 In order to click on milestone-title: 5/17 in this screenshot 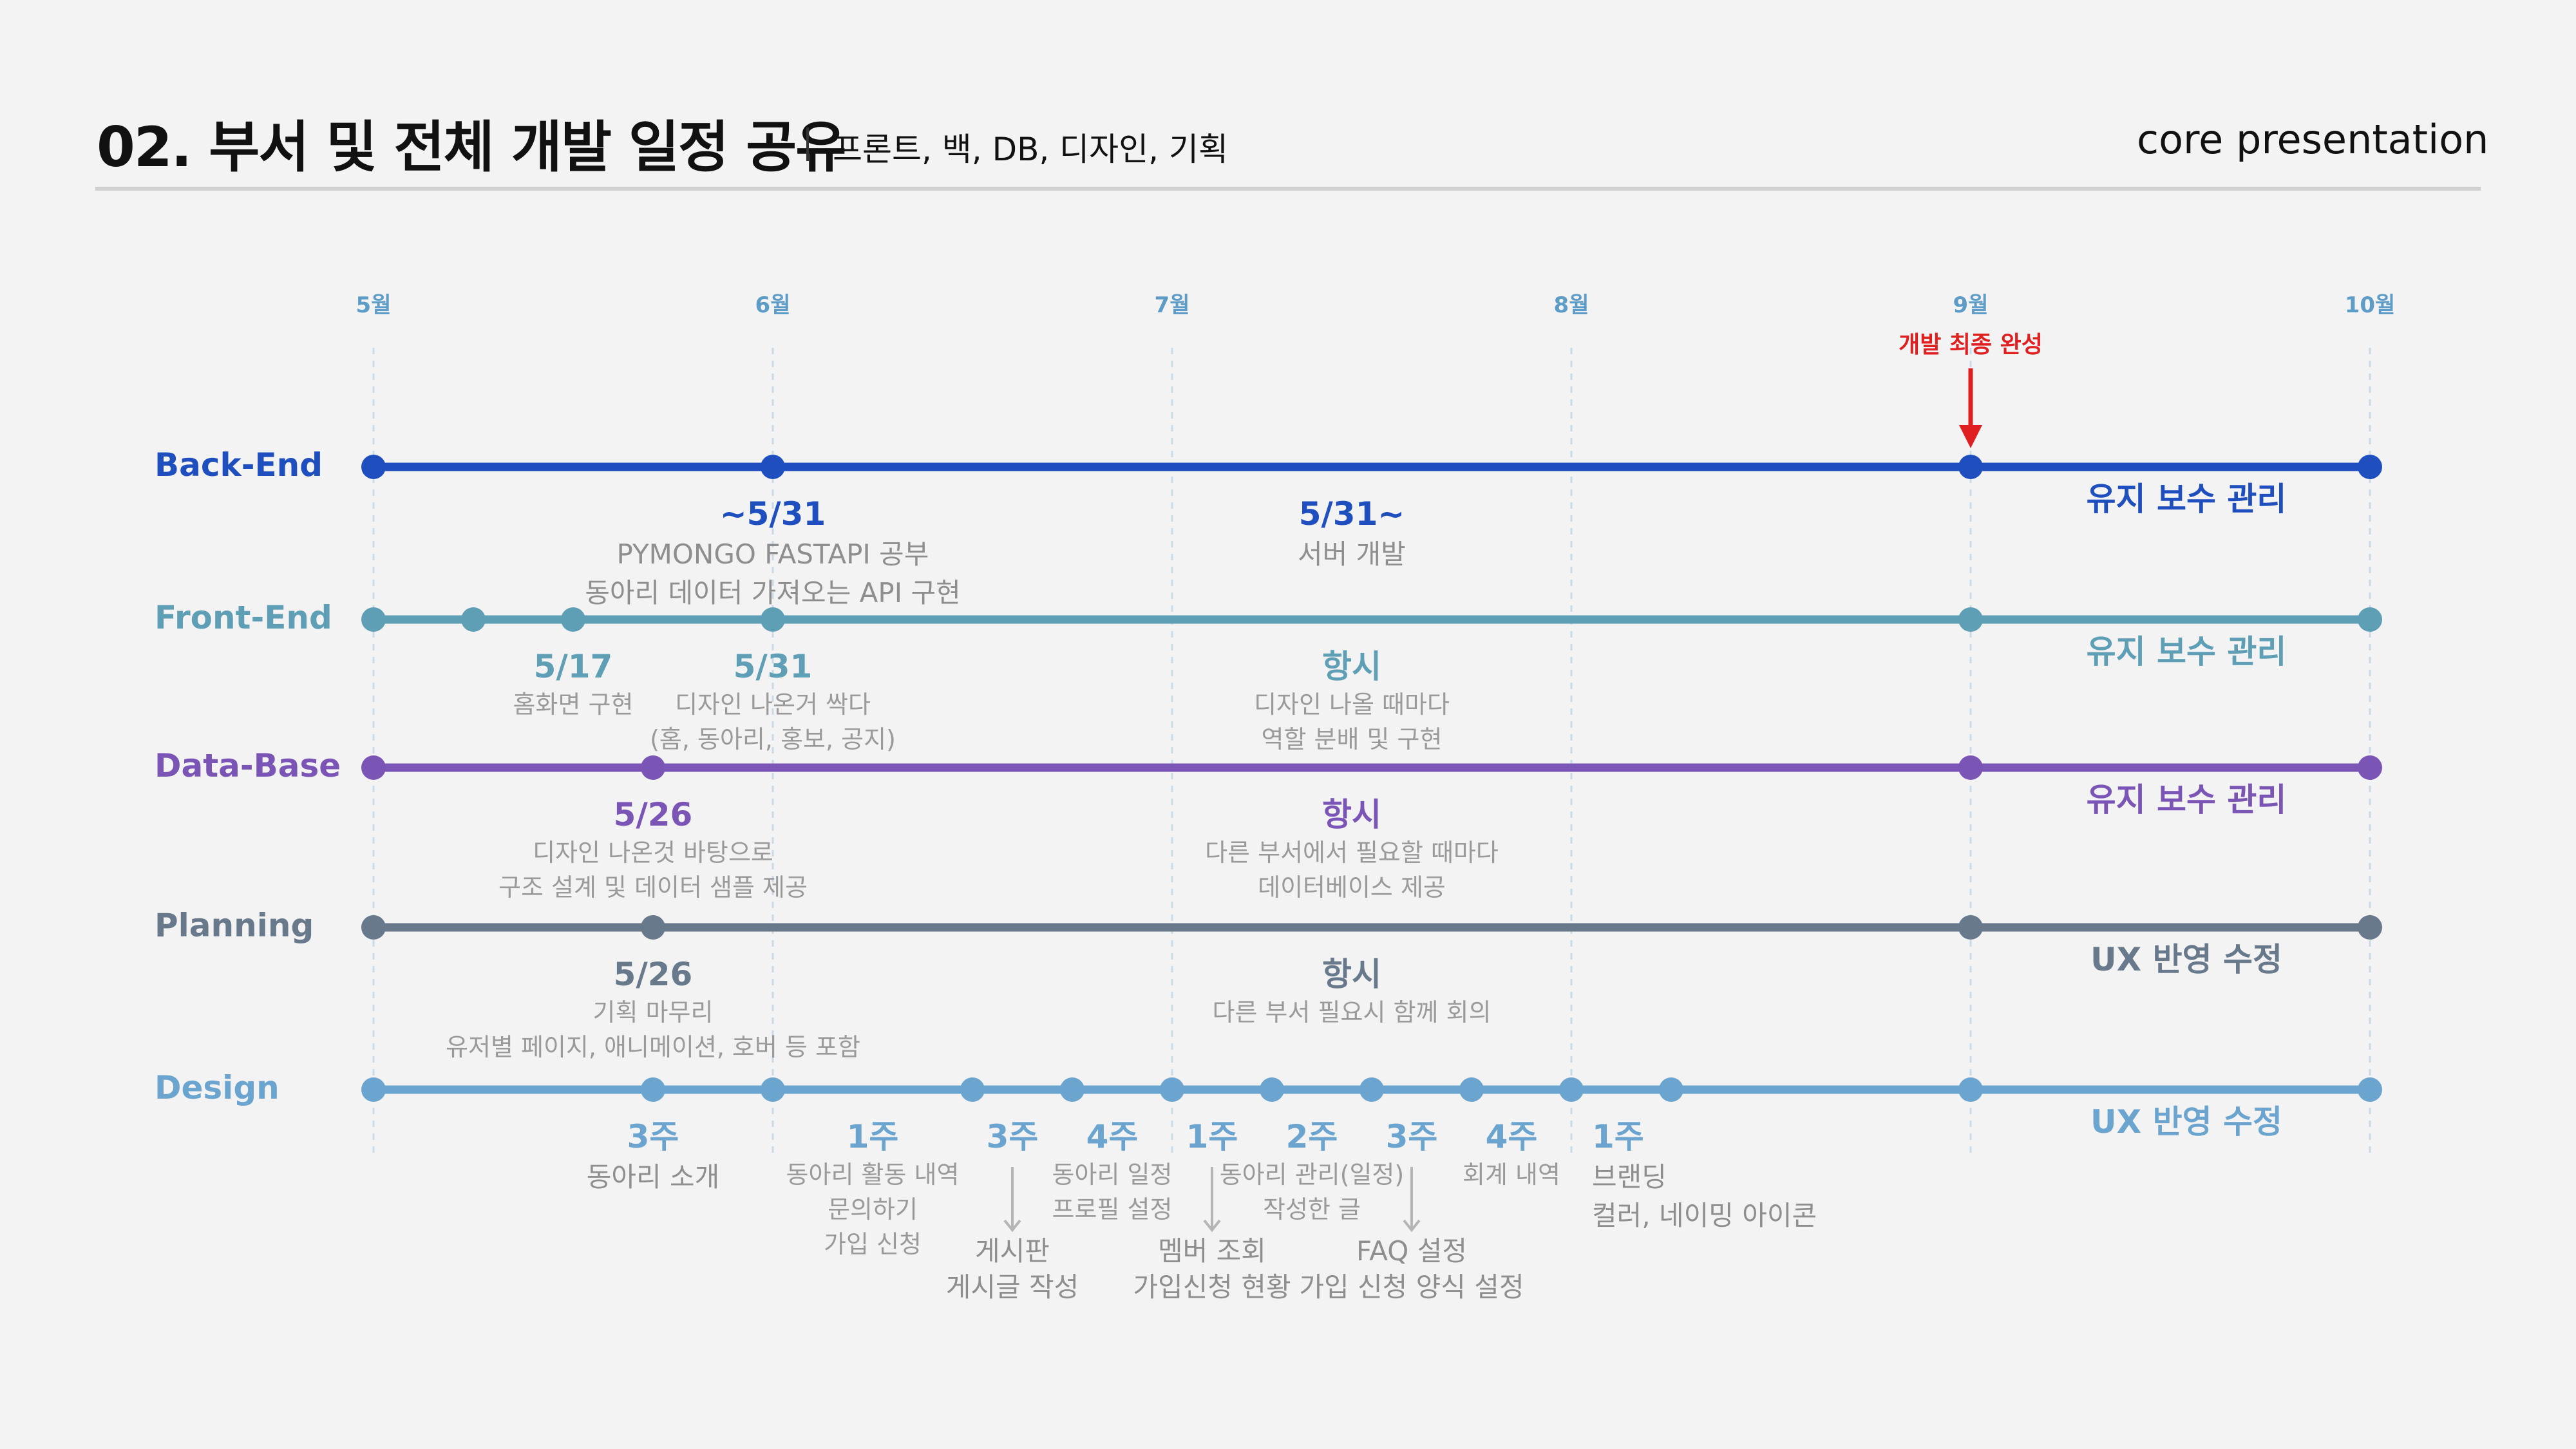, I will do `click(573, 666)`.